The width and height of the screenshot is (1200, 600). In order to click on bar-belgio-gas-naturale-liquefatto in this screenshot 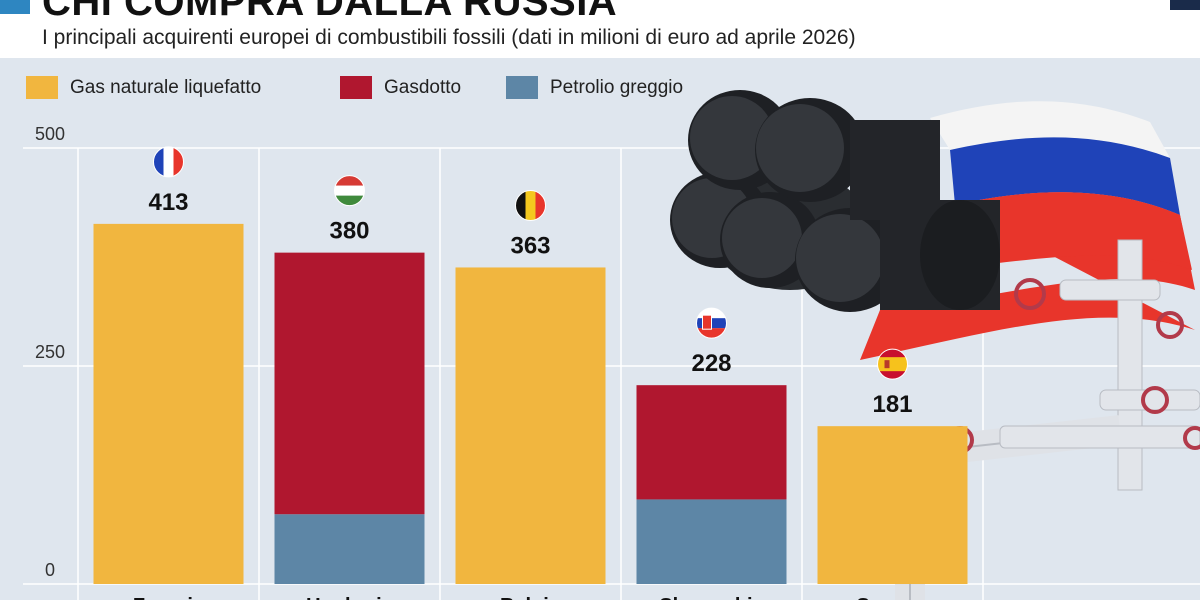, I will do `click(530, 425)`.